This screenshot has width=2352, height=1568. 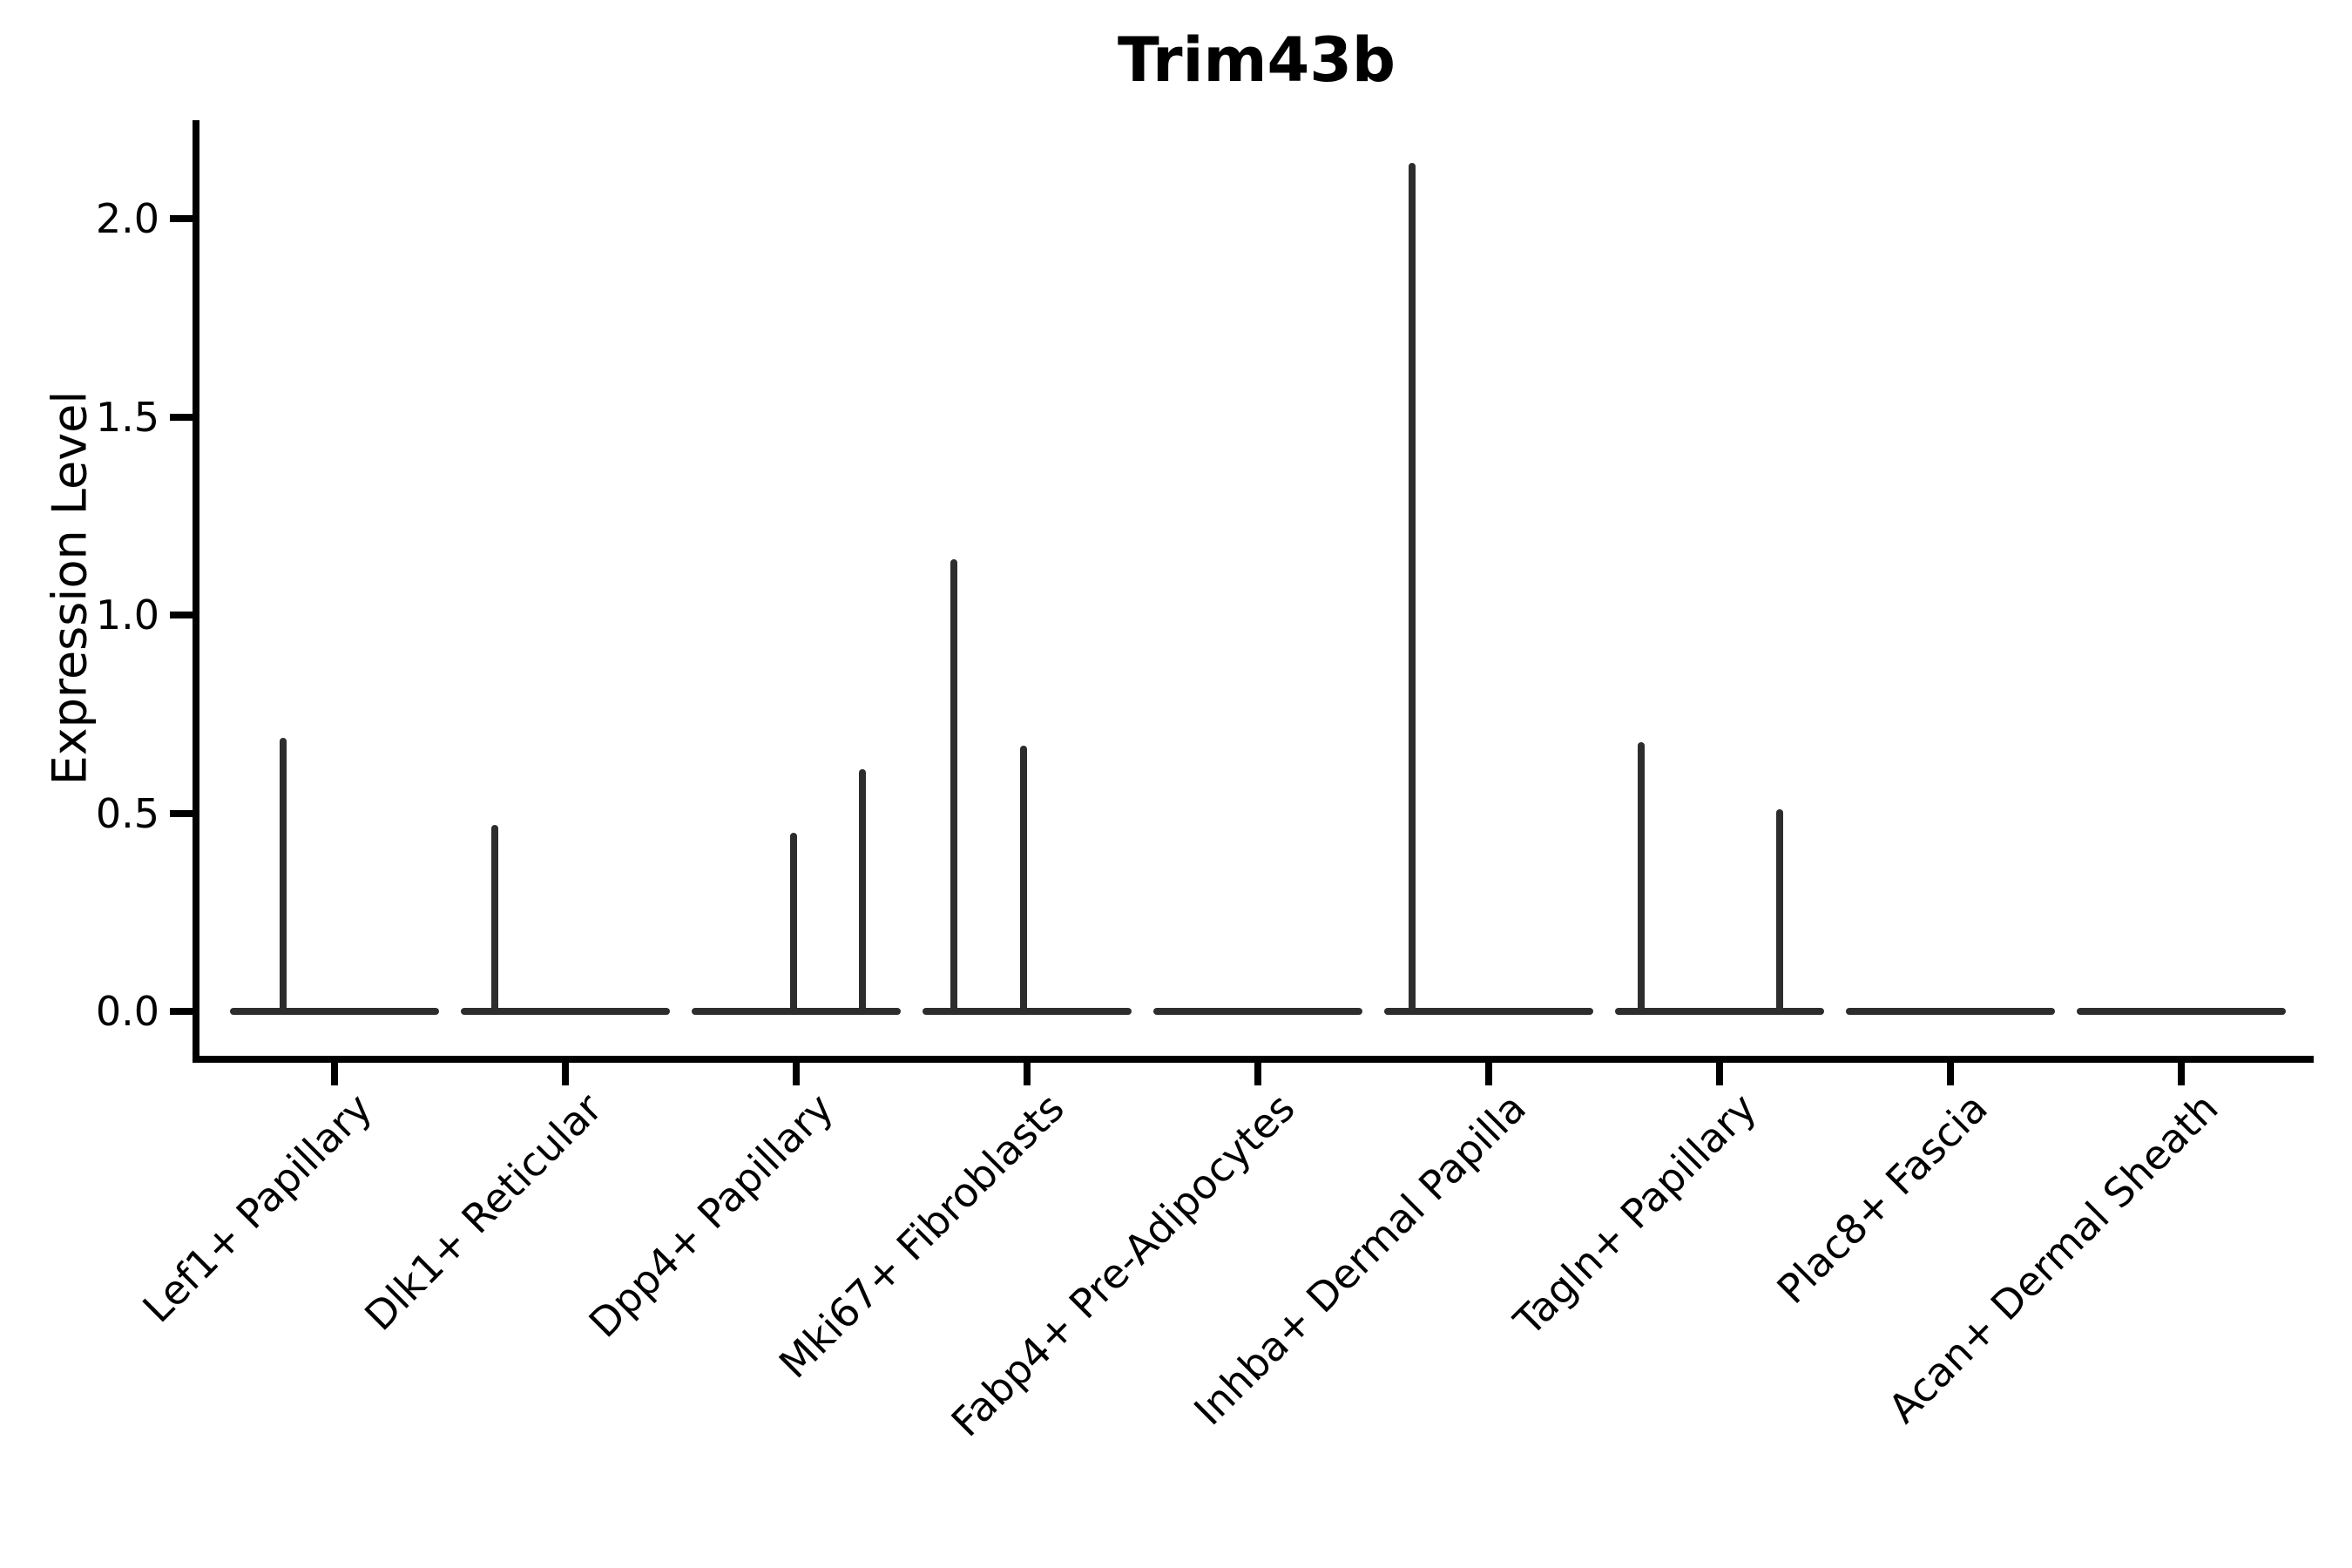 I want to click on x-tick-label: Dpp4+ Papillary, so click(x=710, y=1215).